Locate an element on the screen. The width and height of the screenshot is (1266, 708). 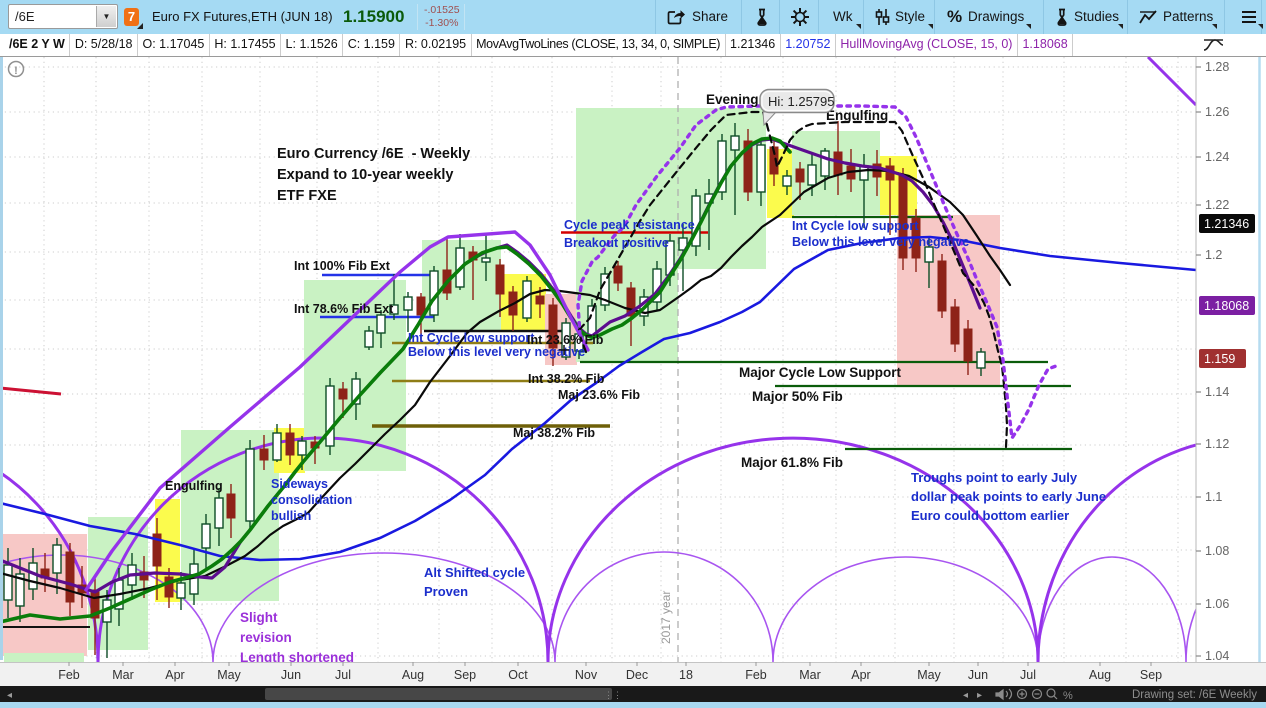
svg-text: Troughs point to early July is located at coordinates (994, 477).